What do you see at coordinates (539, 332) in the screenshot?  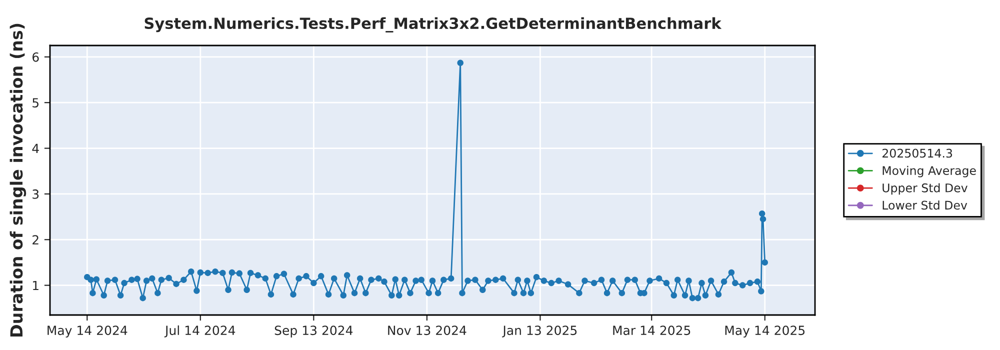 I see `x-tick-label: Jan 13 2025` at bounding box center [539, 332].